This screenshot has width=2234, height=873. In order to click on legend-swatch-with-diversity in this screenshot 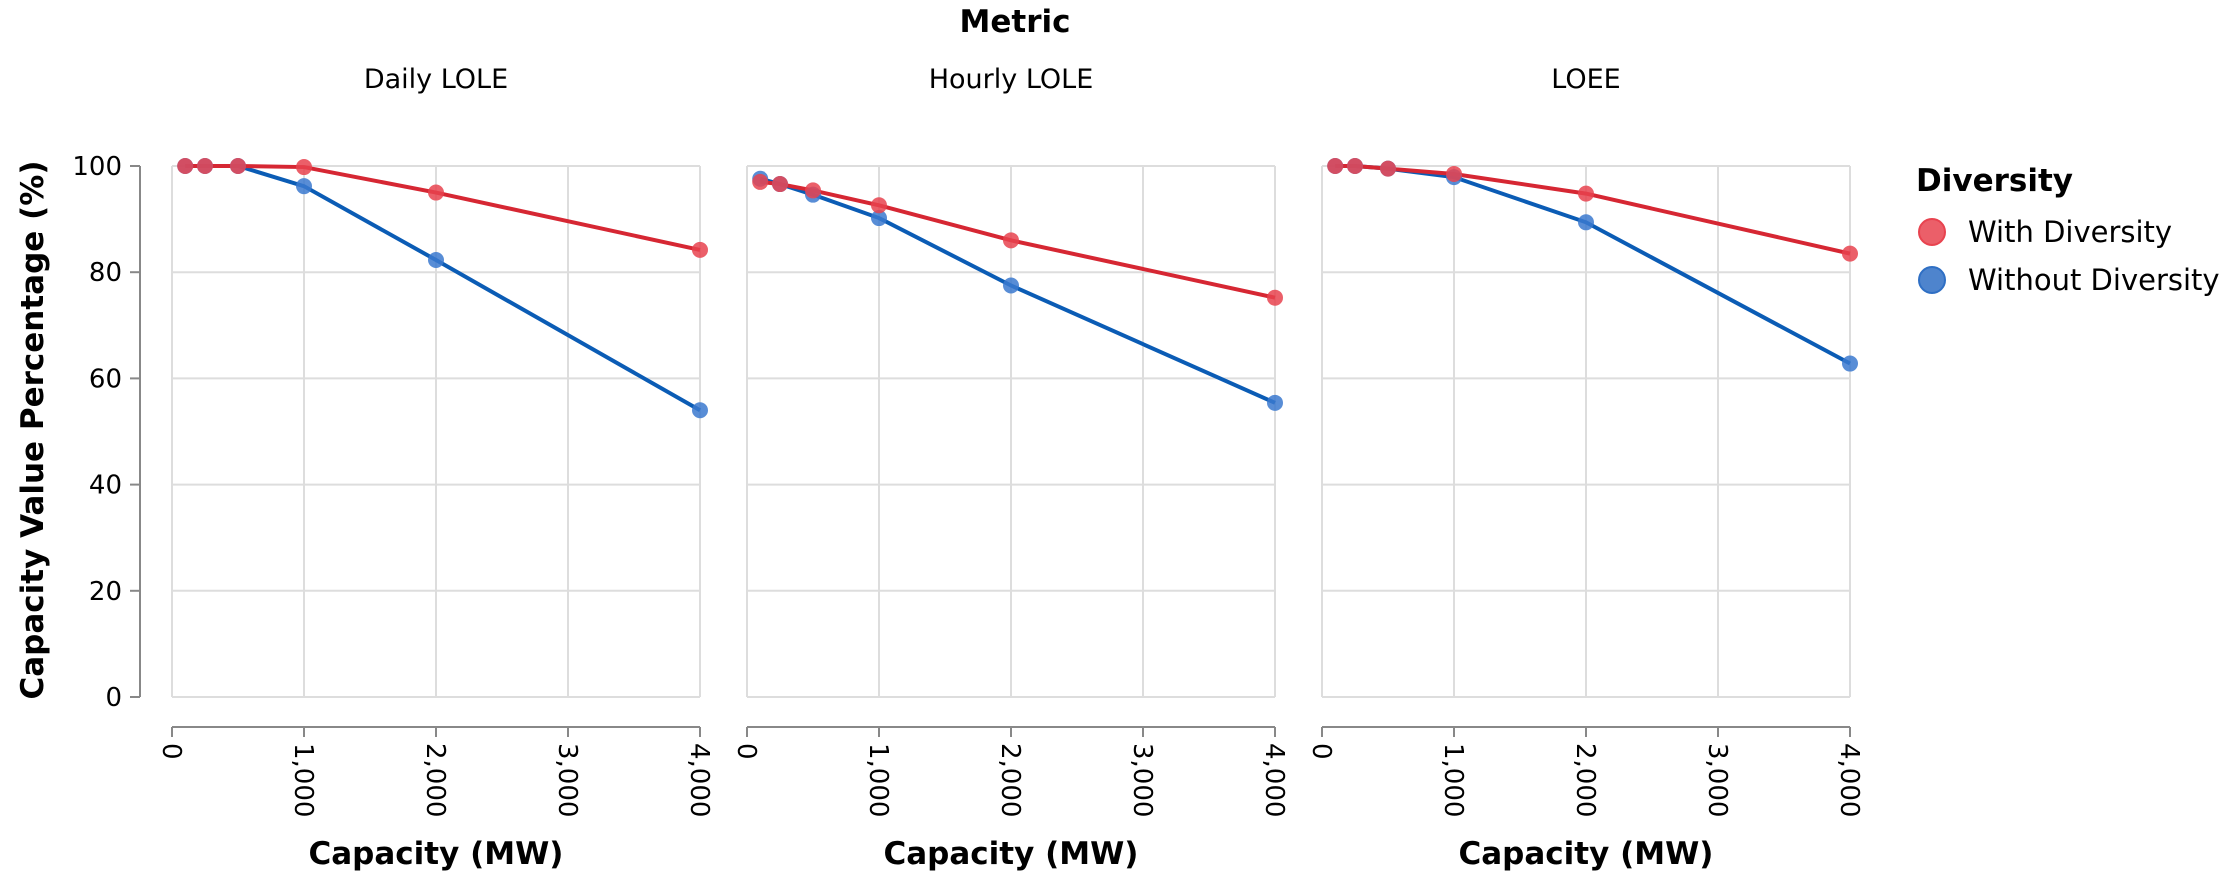, I will do `click(1932, 232)`.